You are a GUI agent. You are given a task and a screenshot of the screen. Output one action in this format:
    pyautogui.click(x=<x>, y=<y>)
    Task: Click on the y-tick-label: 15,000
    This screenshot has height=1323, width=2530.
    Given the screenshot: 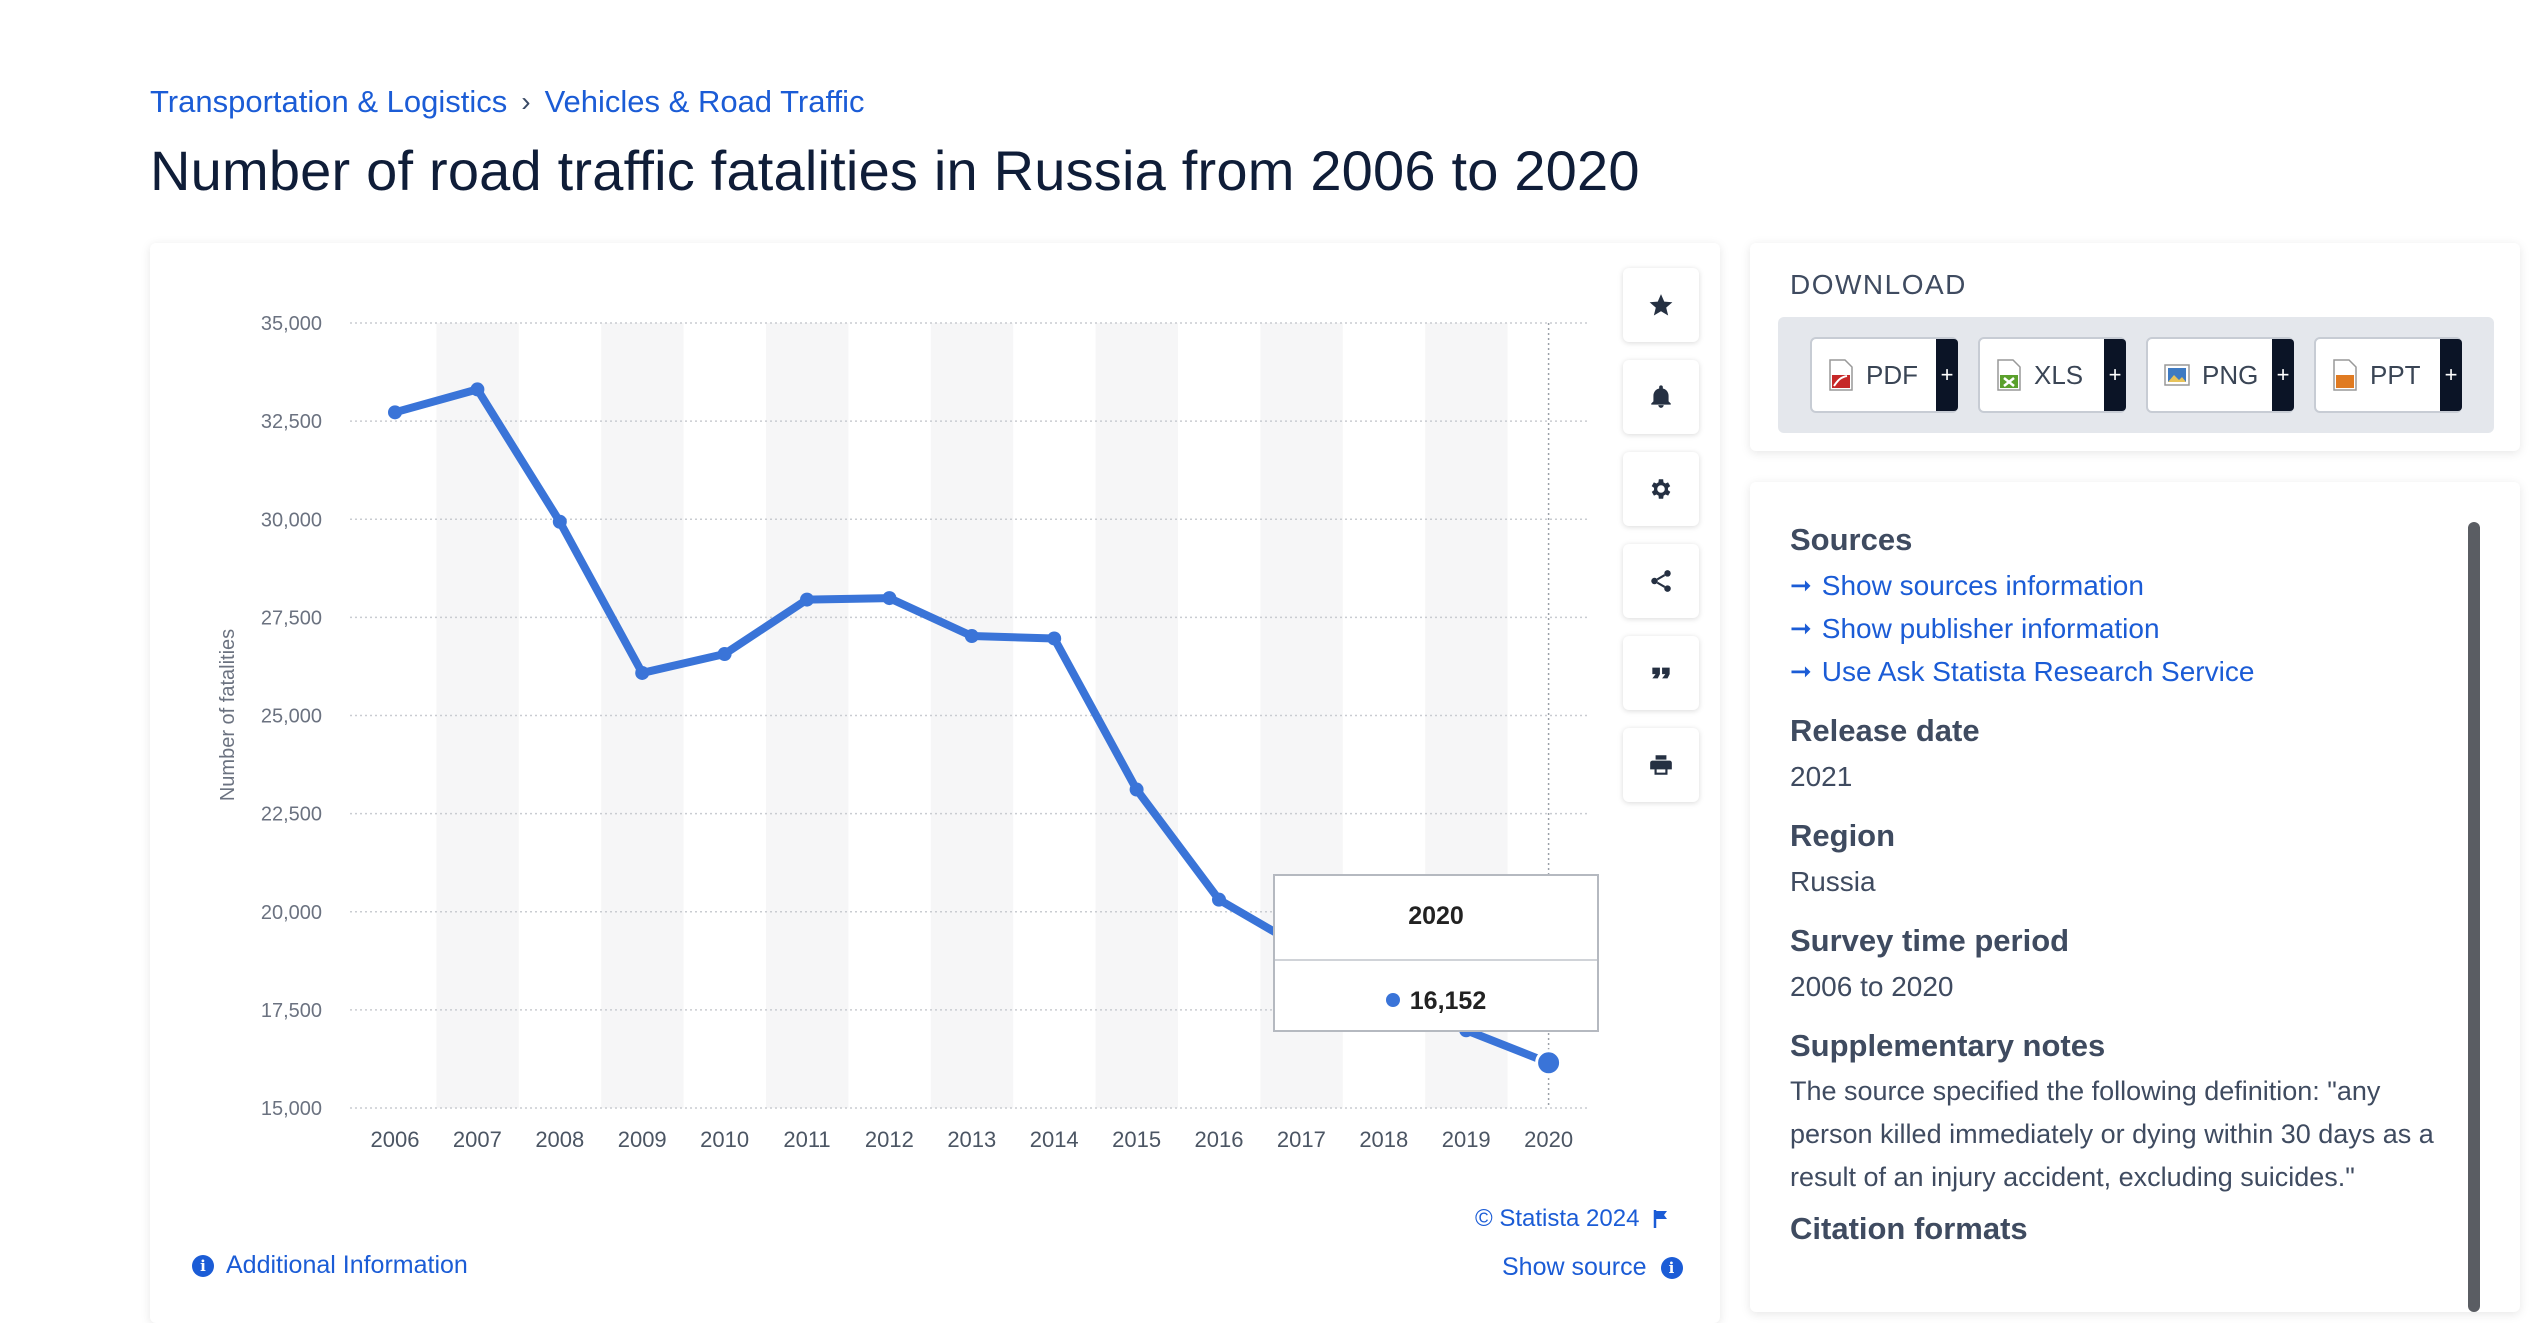 What is the action you would take?
    pyautogui.click(x=291, y=1109)
    